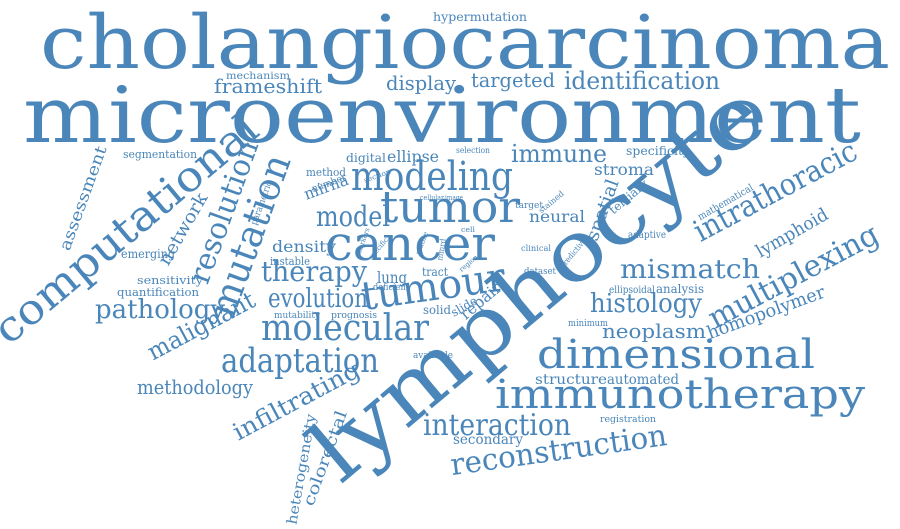 The width and height of the screenshot is (900, 529). What do you see at coordinates (468, 230) in the screenshot?
I see `word-cell: cell` at bounding box center [468, 230].